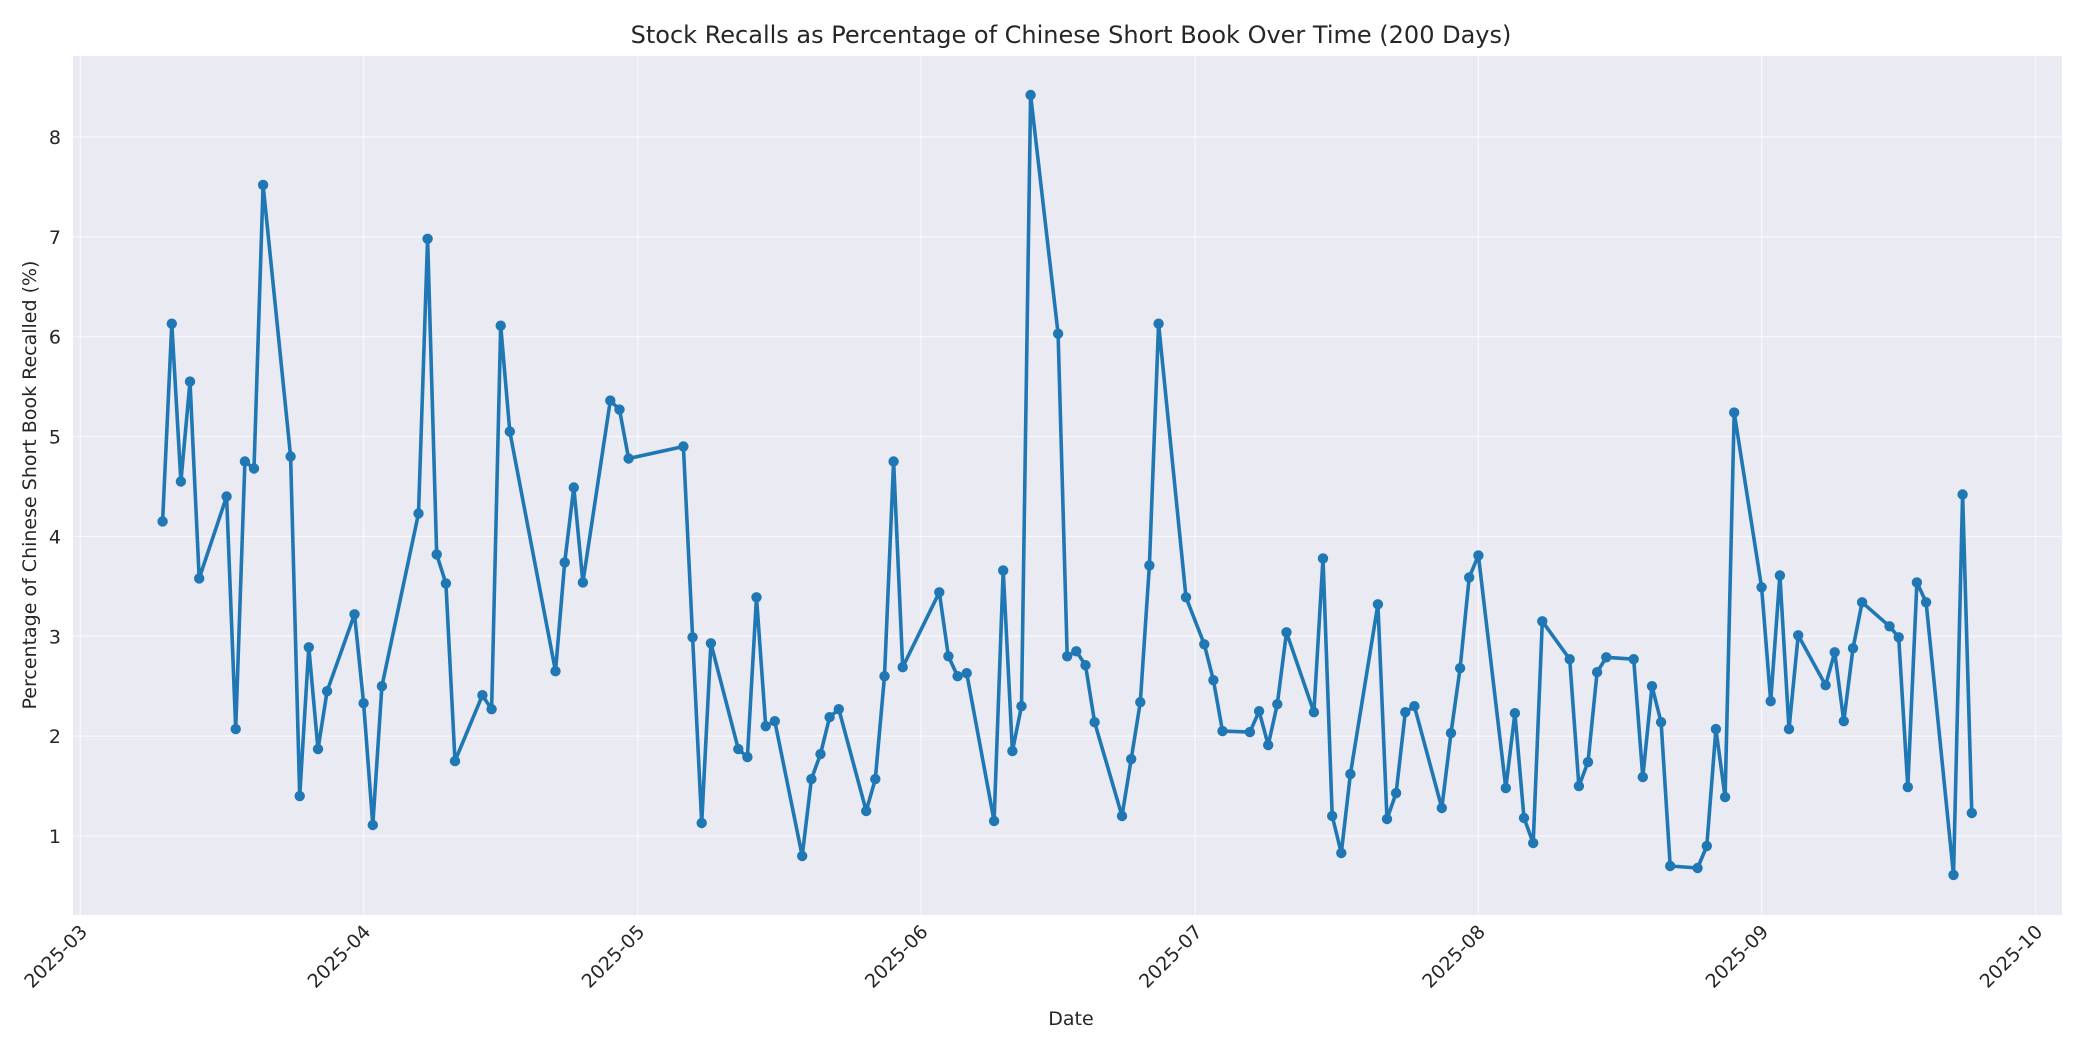 This screenshot has width=2100, height=1050. What do you see at coordinates (897, 957) in the screenshot?
I see `x-tick-label: 2025-06` at bounding box center [897, 957].